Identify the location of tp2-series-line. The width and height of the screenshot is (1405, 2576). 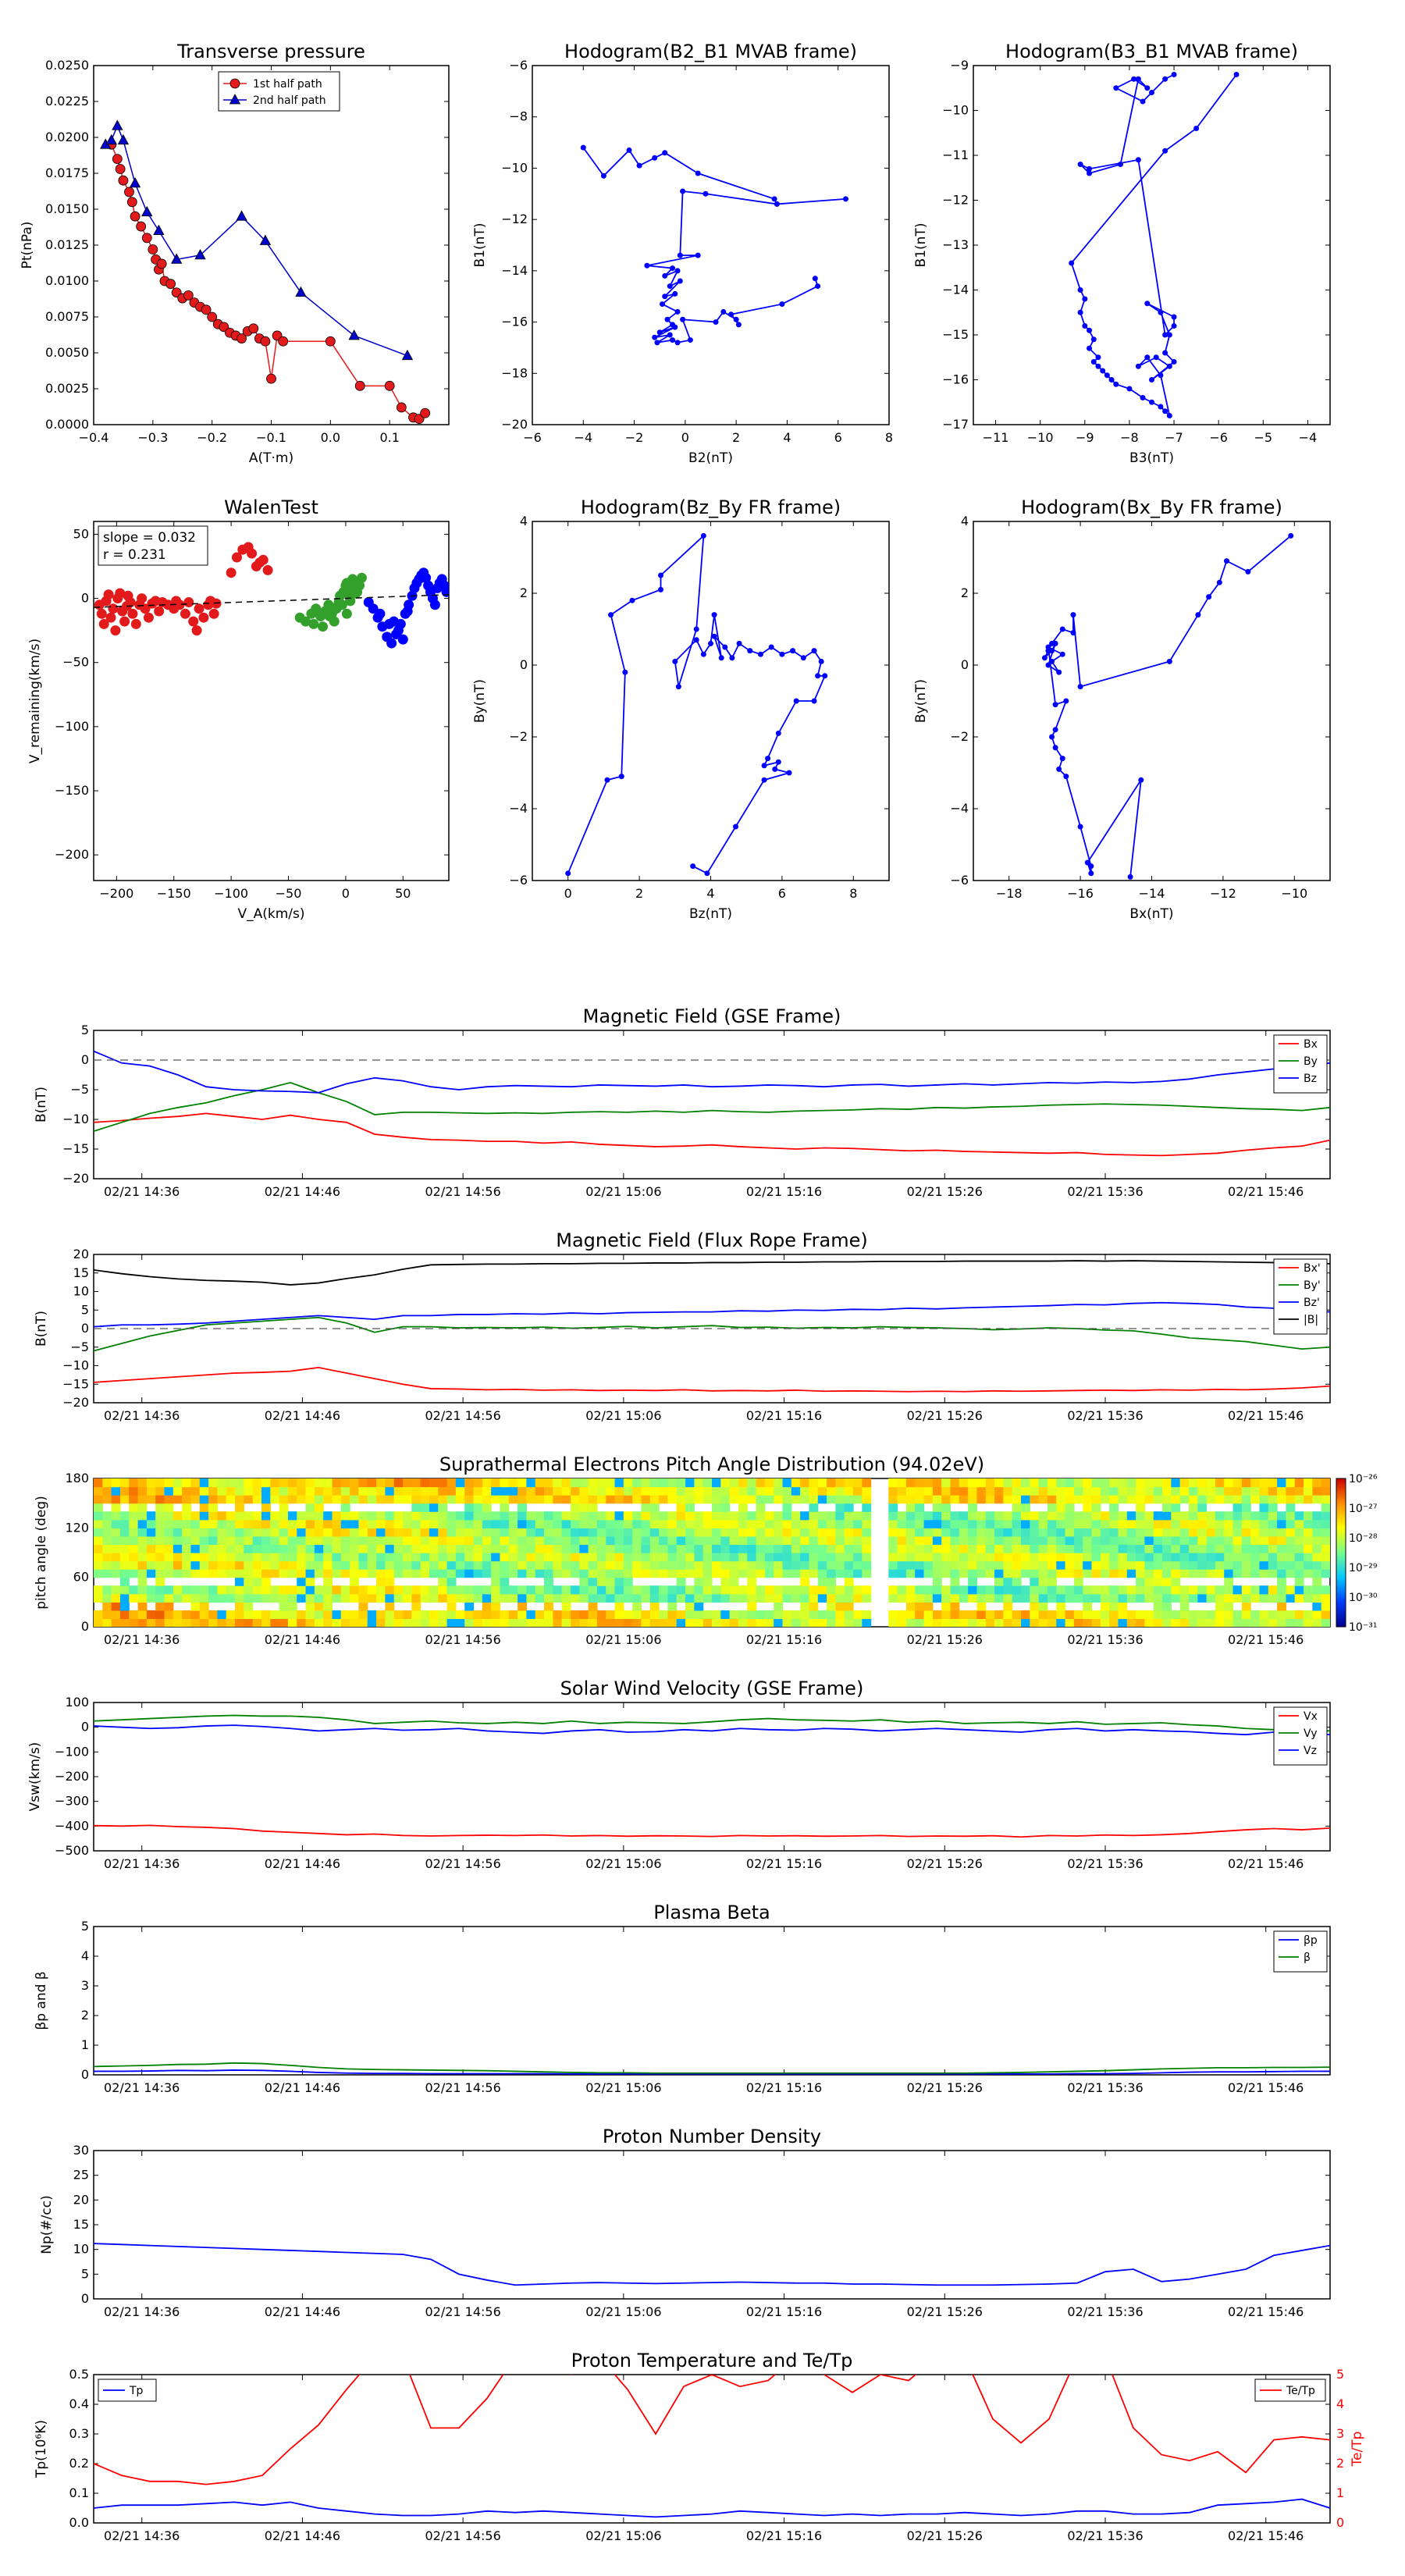
(712, 2430).